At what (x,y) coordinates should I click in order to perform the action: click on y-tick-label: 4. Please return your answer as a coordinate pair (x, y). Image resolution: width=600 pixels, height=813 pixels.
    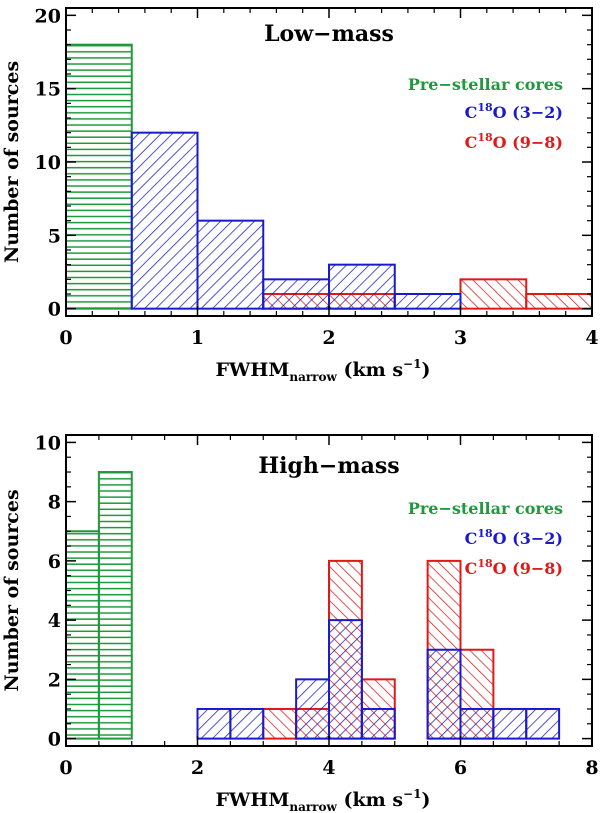
    Looking at the image, I should click on (54, 621).